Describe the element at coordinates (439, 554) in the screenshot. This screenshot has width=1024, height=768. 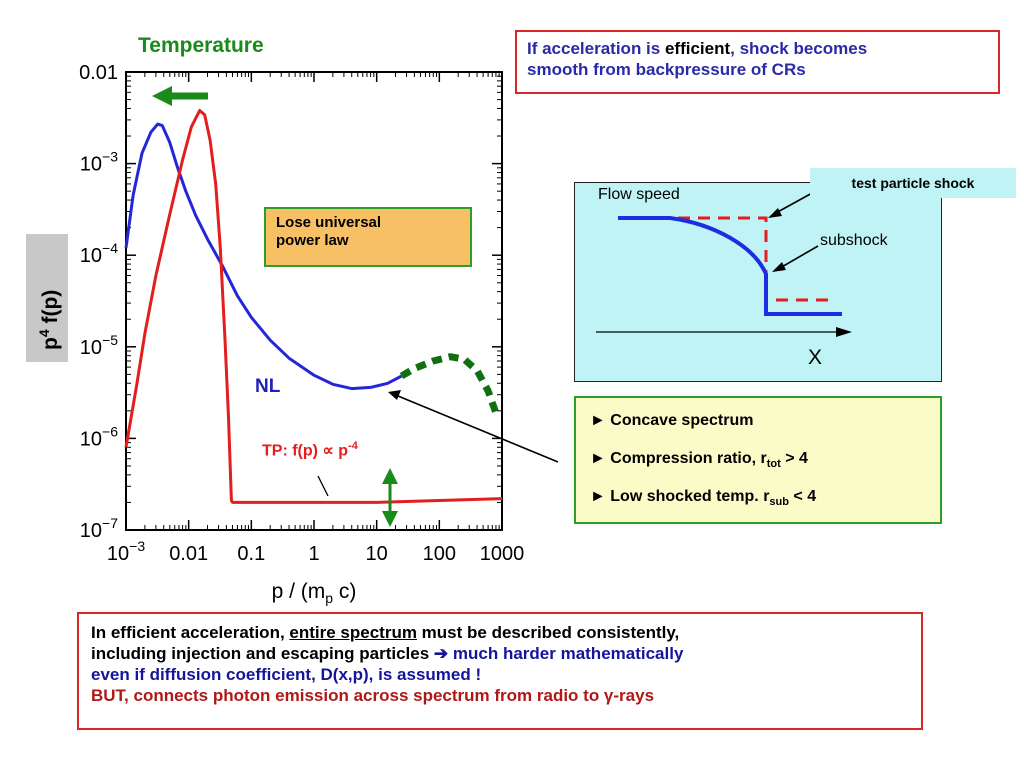
I see `x-tick-label: 100` at that location.